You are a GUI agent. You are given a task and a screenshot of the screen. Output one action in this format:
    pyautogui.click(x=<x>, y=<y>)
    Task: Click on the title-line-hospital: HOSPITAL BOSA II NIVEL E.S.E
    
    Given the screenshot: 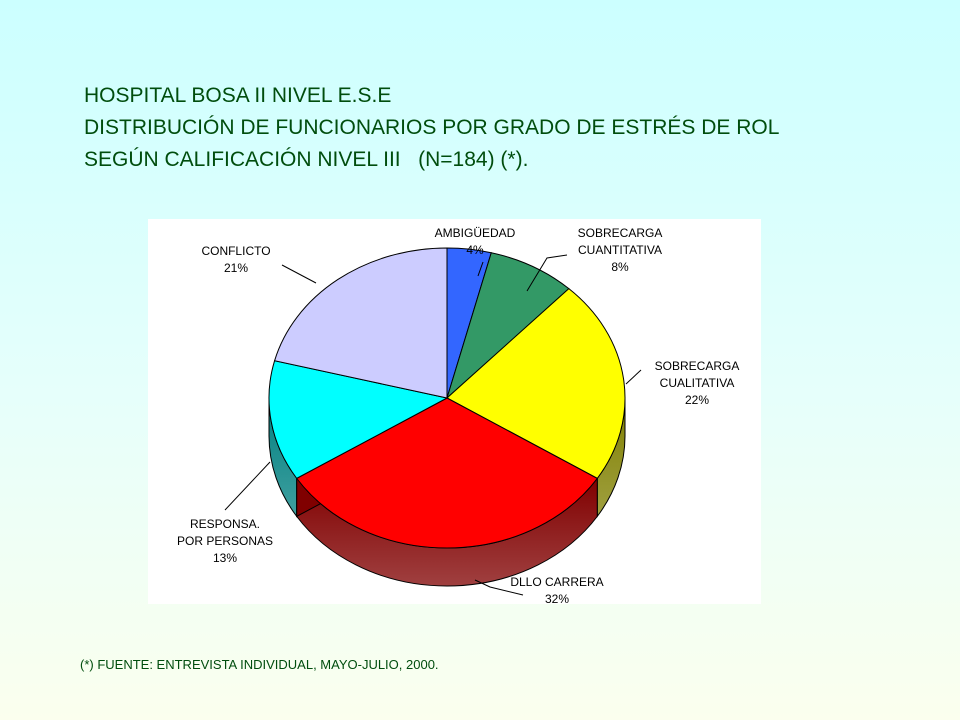 What is the action you would take?
    pyautogui.click(x=238, y=95)
    